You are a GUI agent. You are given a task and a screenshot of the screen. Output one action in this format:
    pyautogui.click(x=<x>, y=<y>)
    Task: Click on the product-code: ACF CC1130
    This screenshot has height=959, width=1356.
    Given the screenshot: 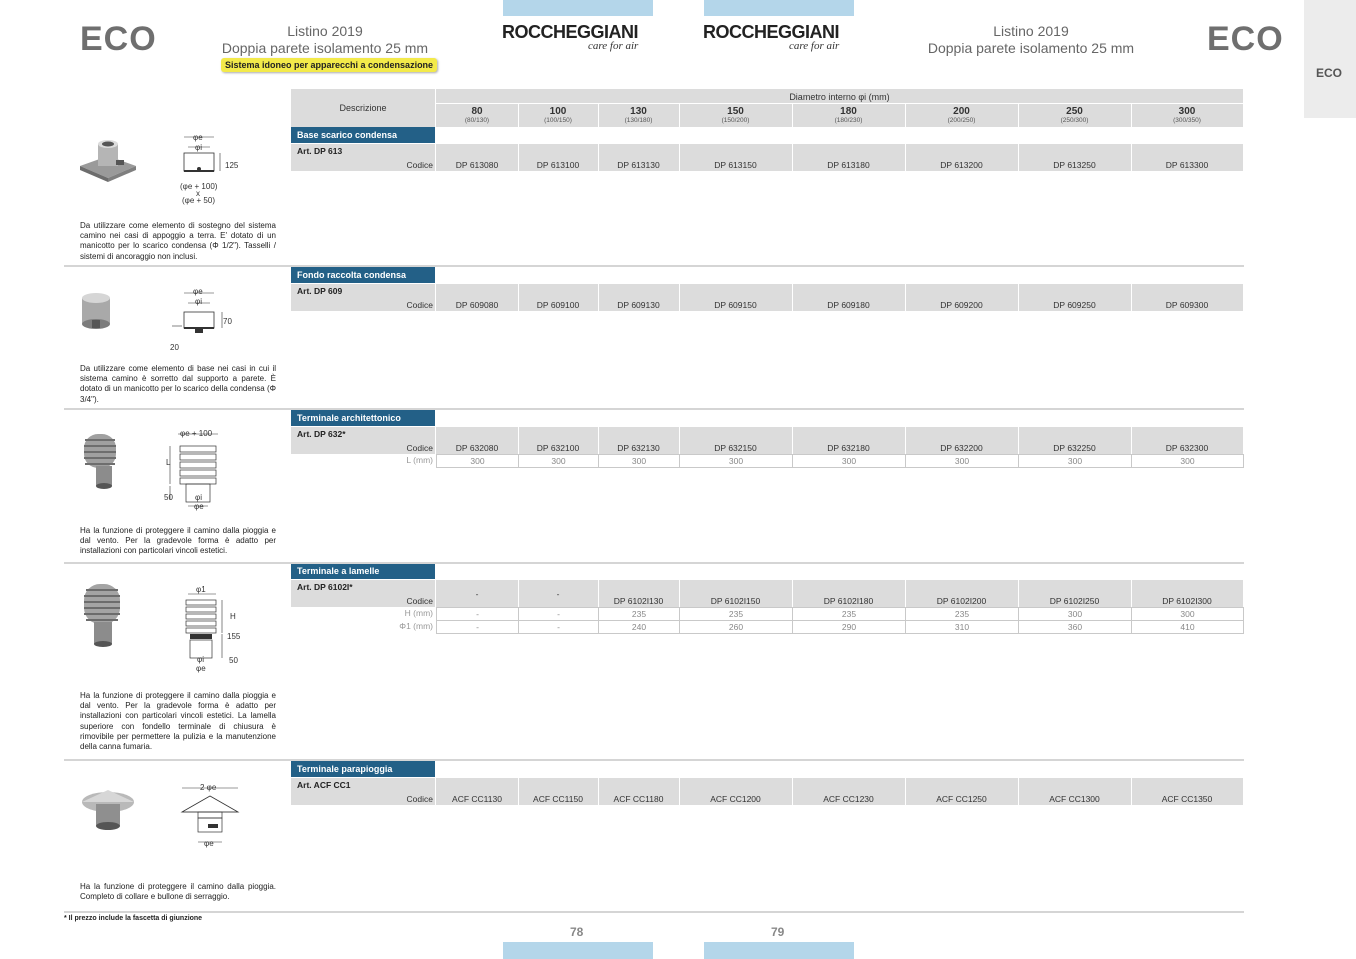 What is the action you would take?
    pyautogui.click(x=477, y=799)
    